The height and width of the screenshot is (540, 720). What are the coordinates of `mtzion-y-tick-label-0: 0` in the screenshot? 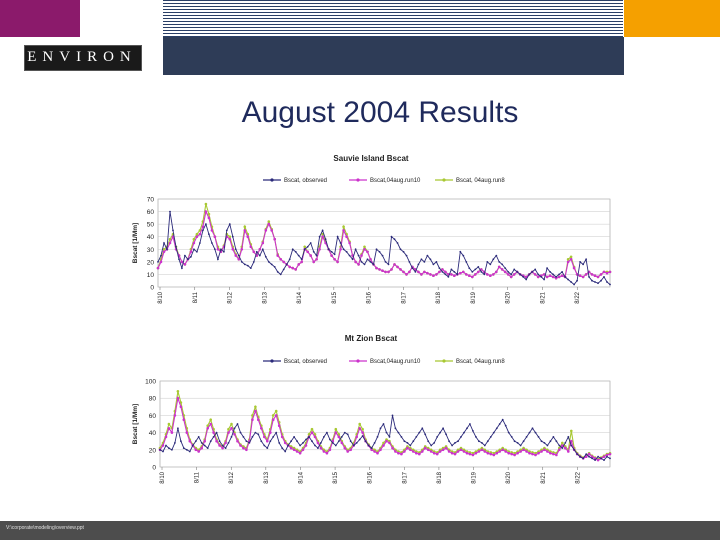 It's located at (154, 468).